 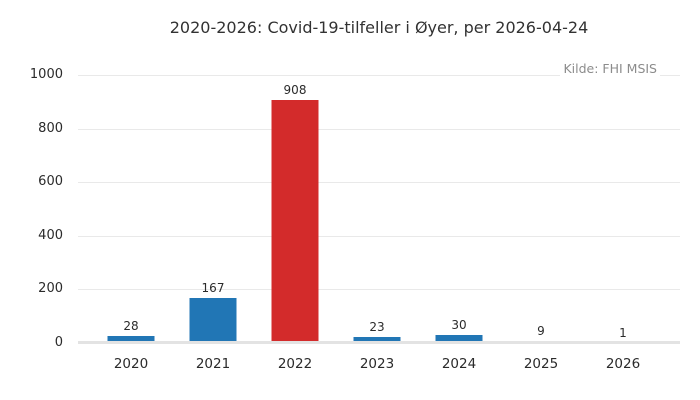 I want to click on bar-column-2022: 908 2022, so click(x=295, y=223).